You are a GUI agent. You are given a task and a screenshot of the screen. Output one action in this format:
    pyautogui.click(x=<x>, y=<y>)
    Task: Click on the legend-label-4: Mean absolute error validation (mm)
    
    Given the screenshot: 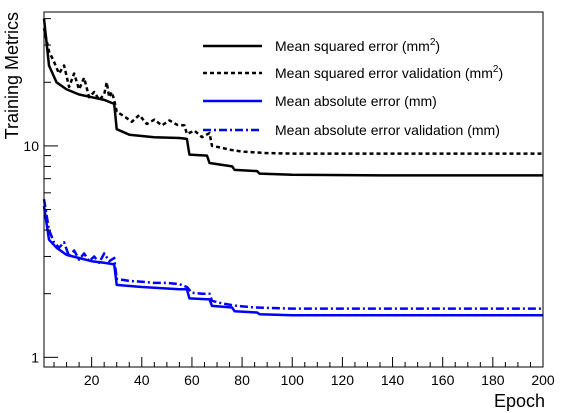 What is the action you would take?
    pyautogui.click(x=387, y=130)
    